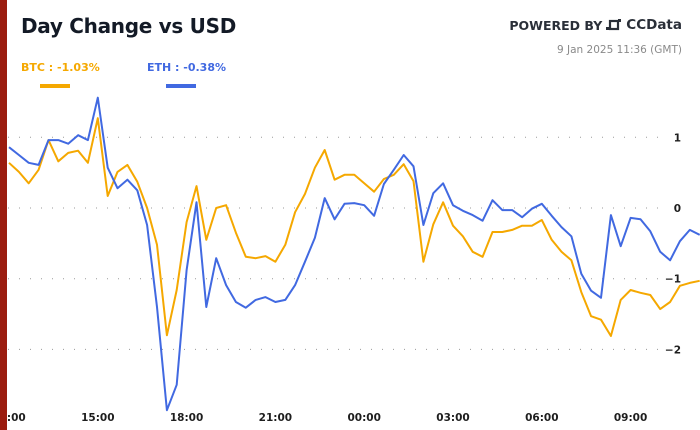  I want to click on x-tick-label: 00:00, so click(363, 418).